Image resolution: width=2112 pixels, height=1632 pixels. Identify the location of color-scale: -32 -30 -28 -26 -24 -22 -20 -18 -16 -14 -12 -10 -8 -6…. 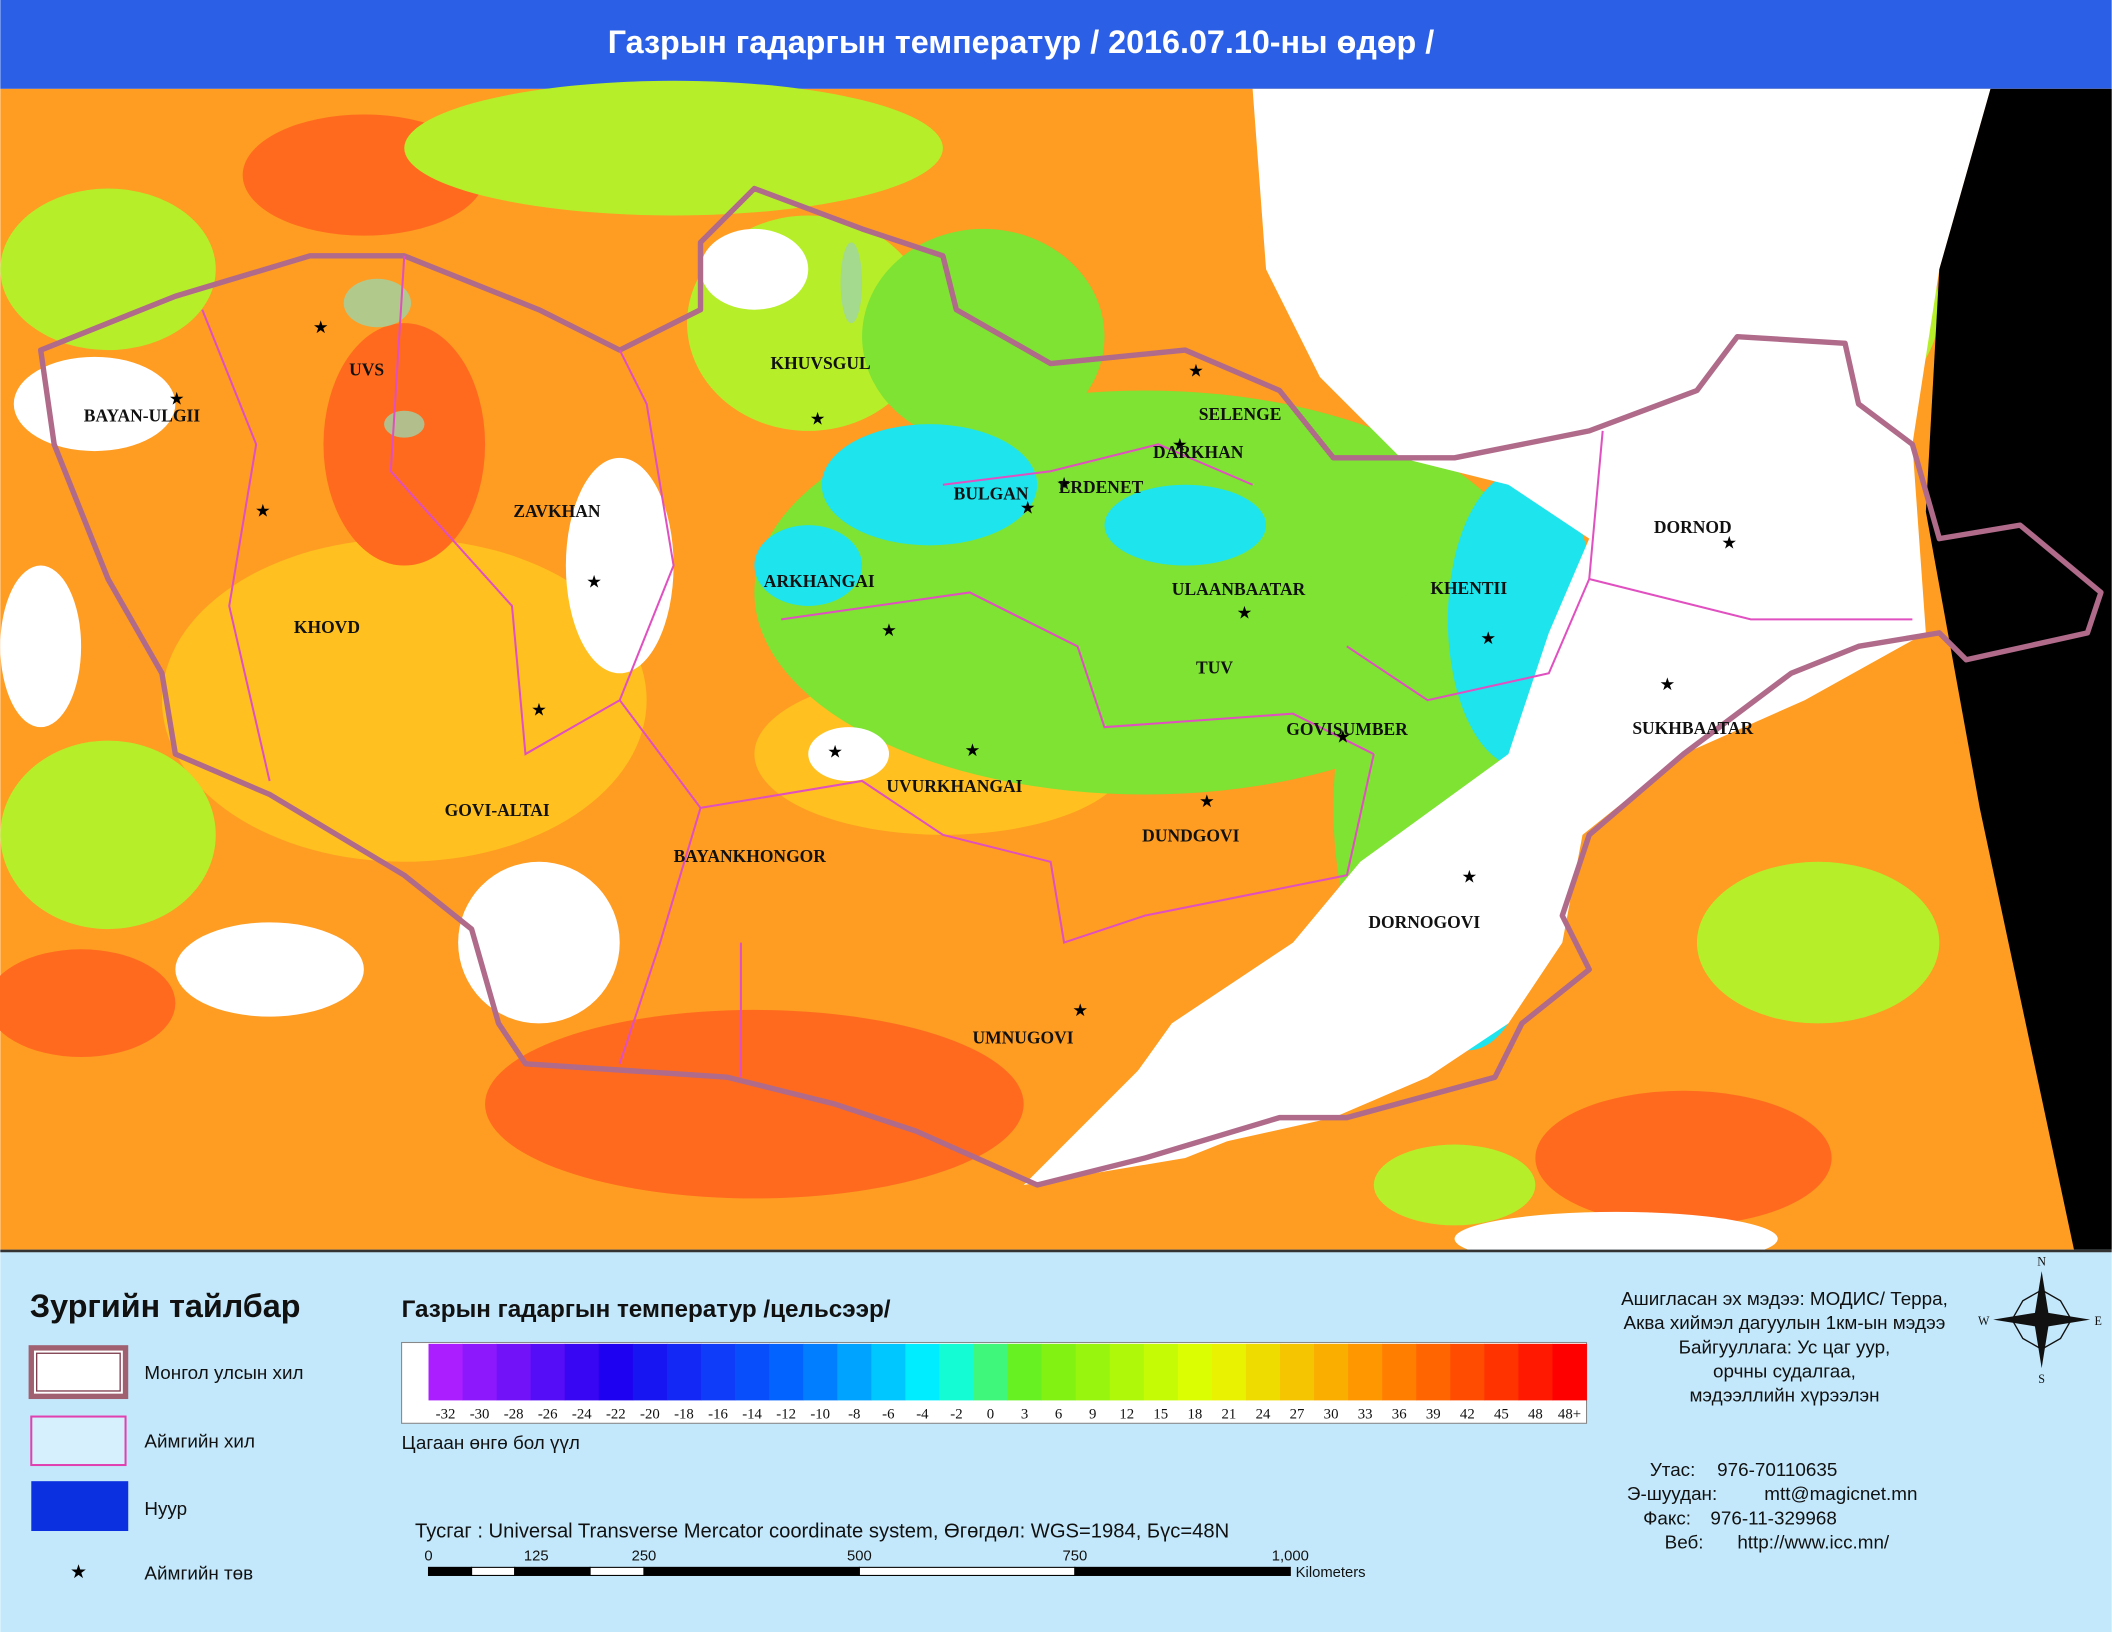
(1007, 1383).